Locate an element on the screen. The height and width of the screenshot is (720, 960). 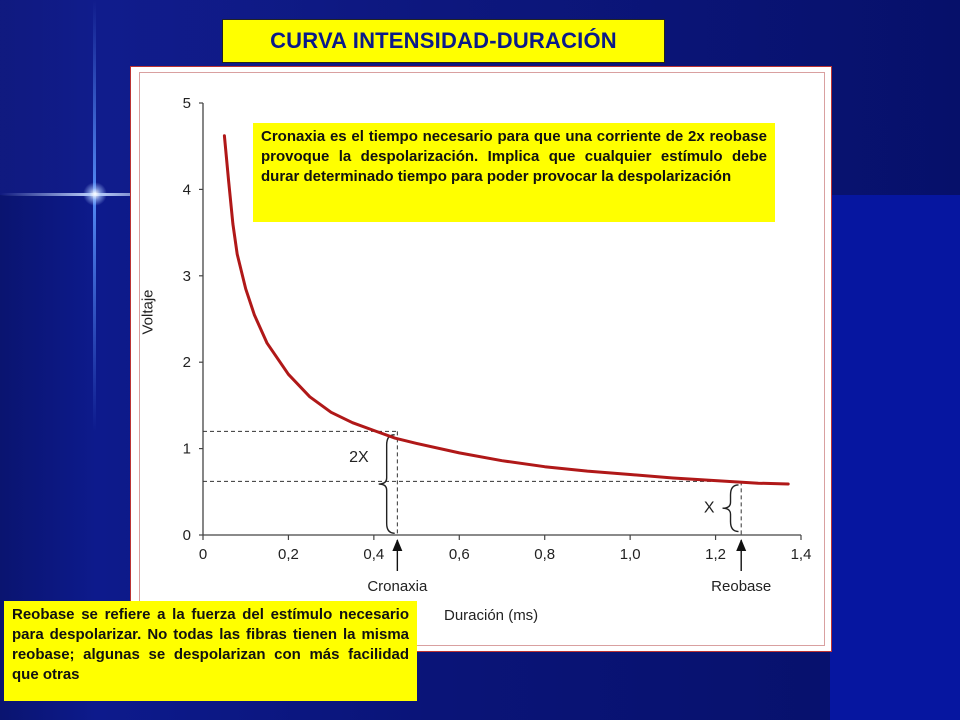
brace-x is located at coordinates (730, 508).